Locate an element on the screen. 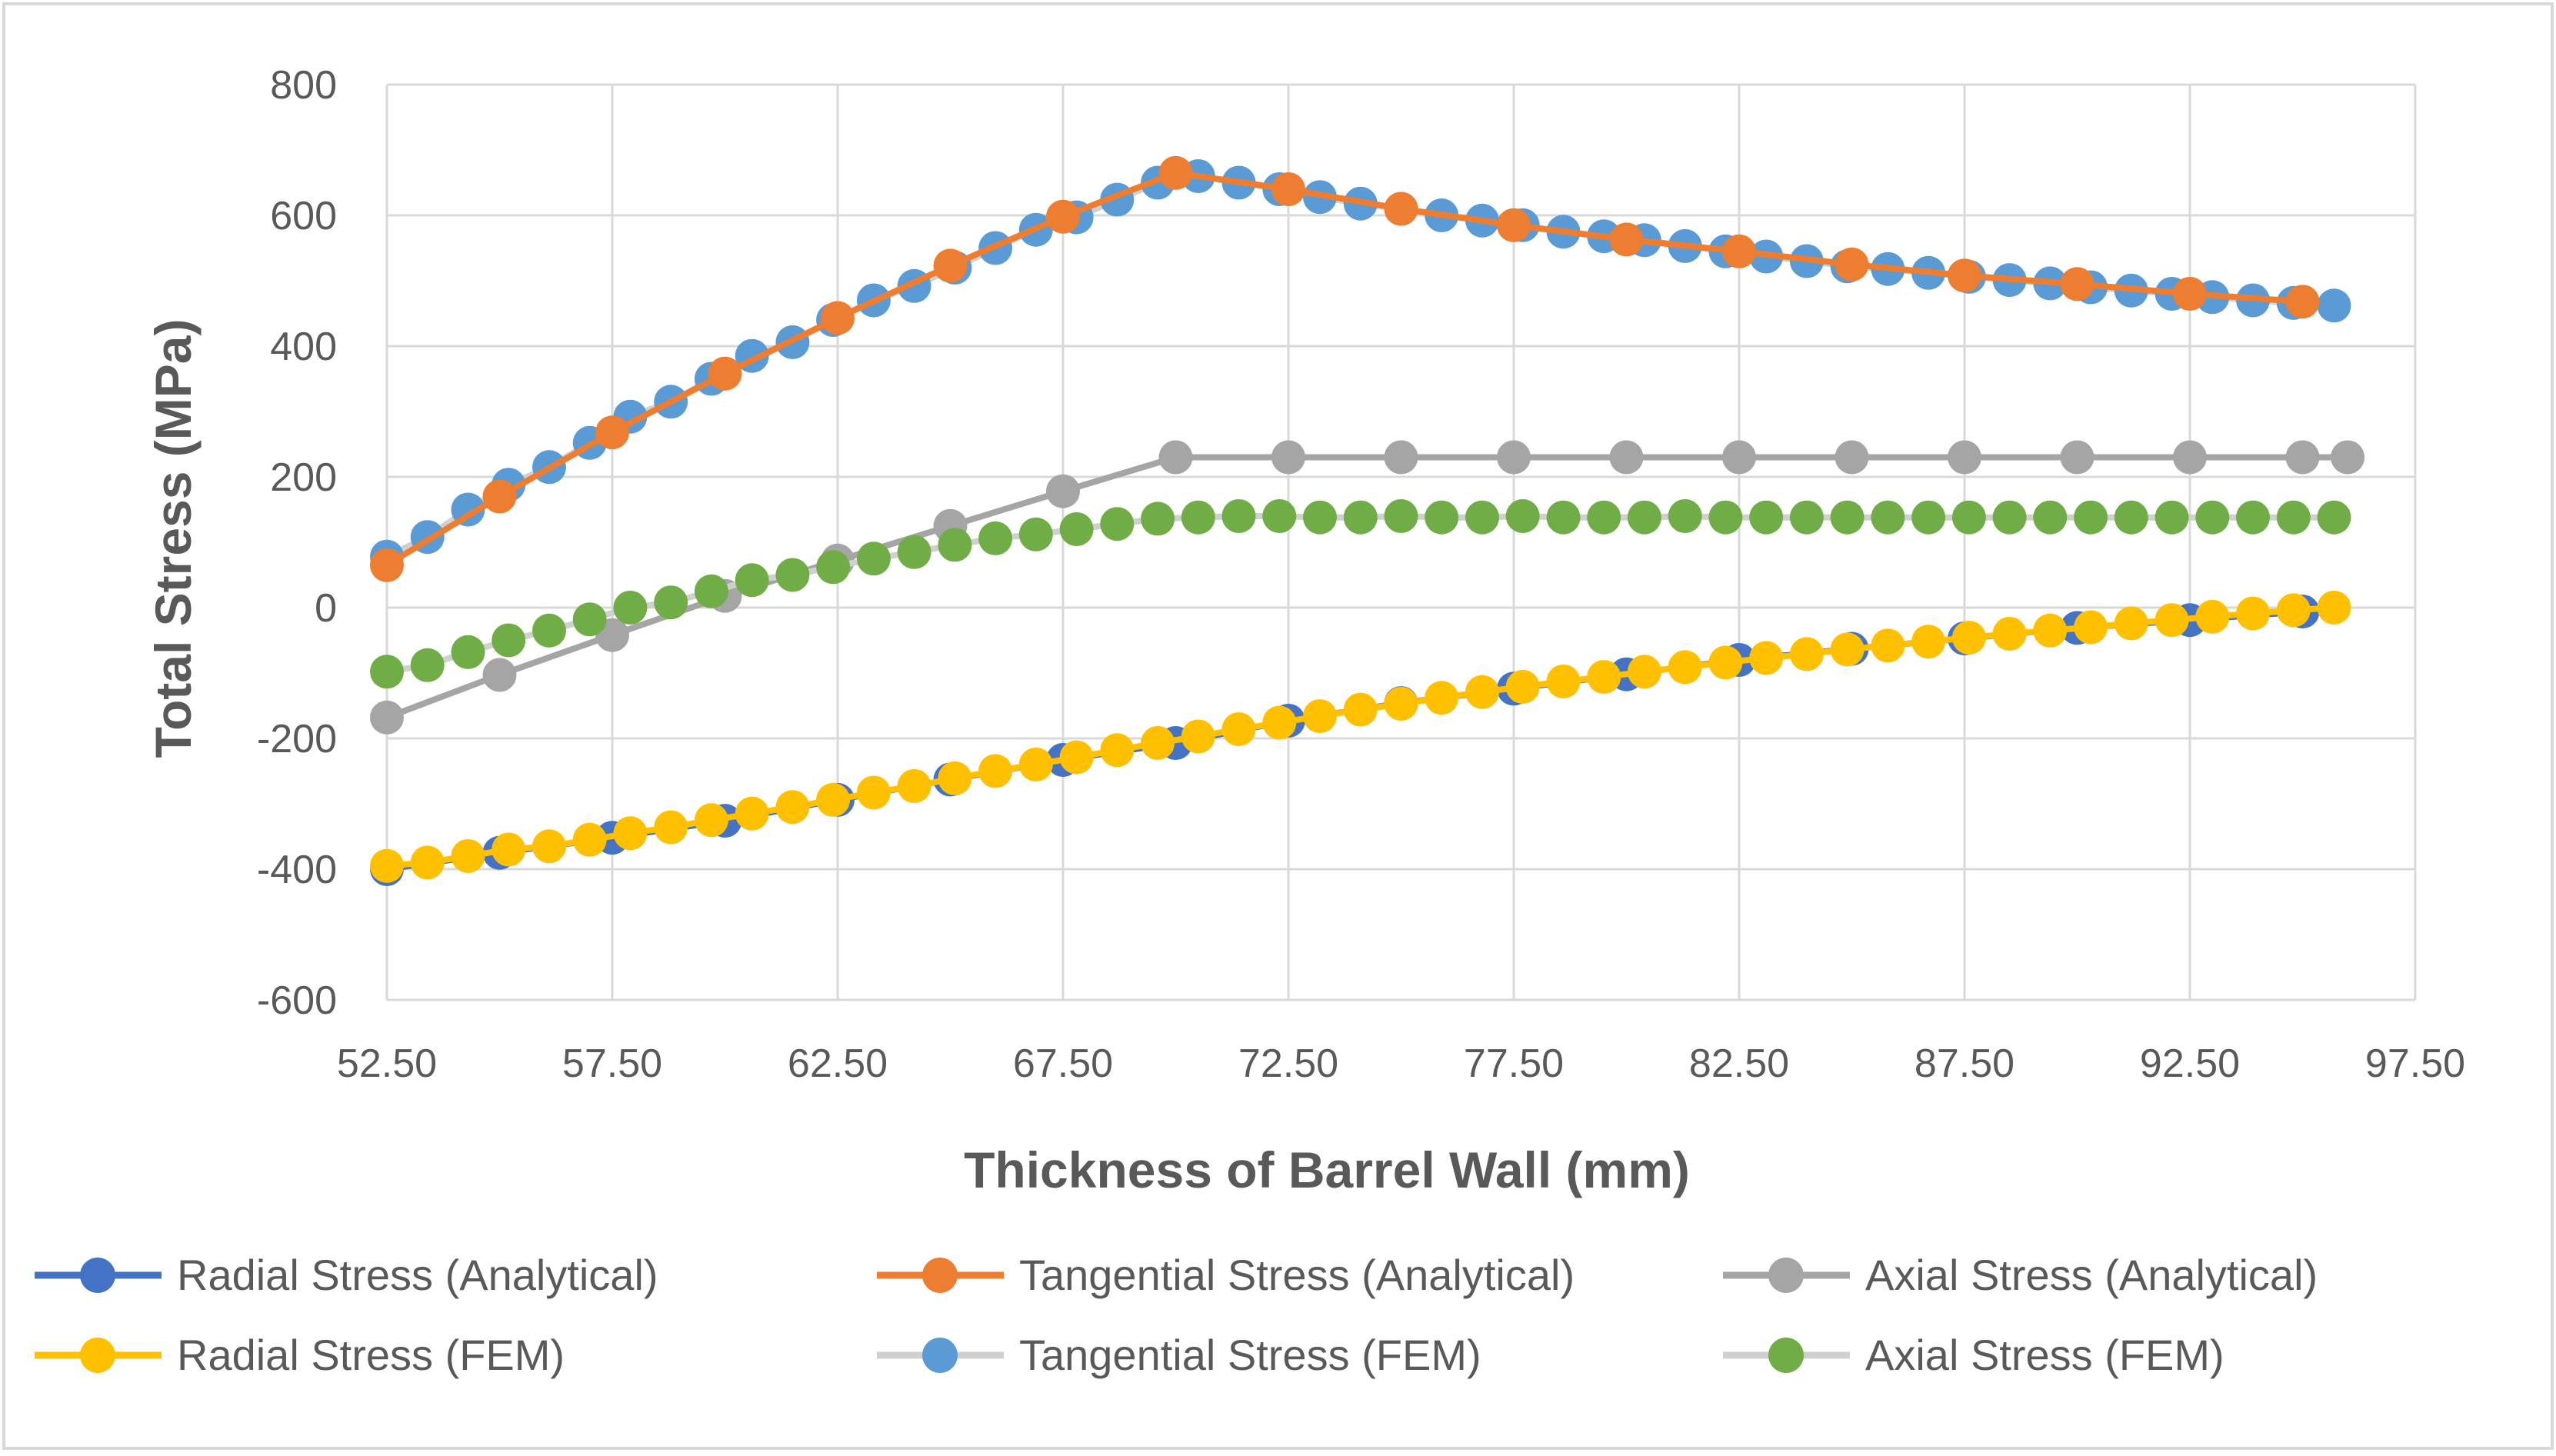  y-axis-title: Total Stress (MPa) is located at coordinates (174, 538).